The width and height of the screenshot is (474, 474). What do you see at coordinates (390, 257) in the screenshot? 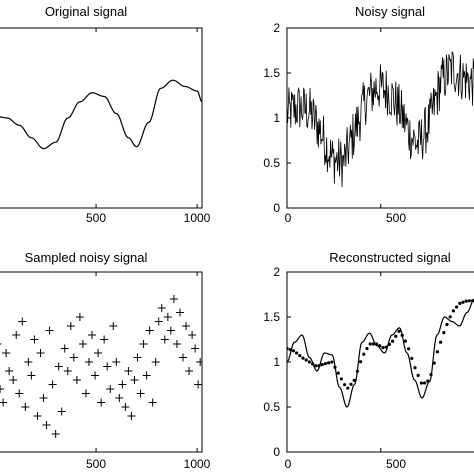
I see `title-reconstructed-signal: Reconstructed signal` at bounding box center [390, 257].